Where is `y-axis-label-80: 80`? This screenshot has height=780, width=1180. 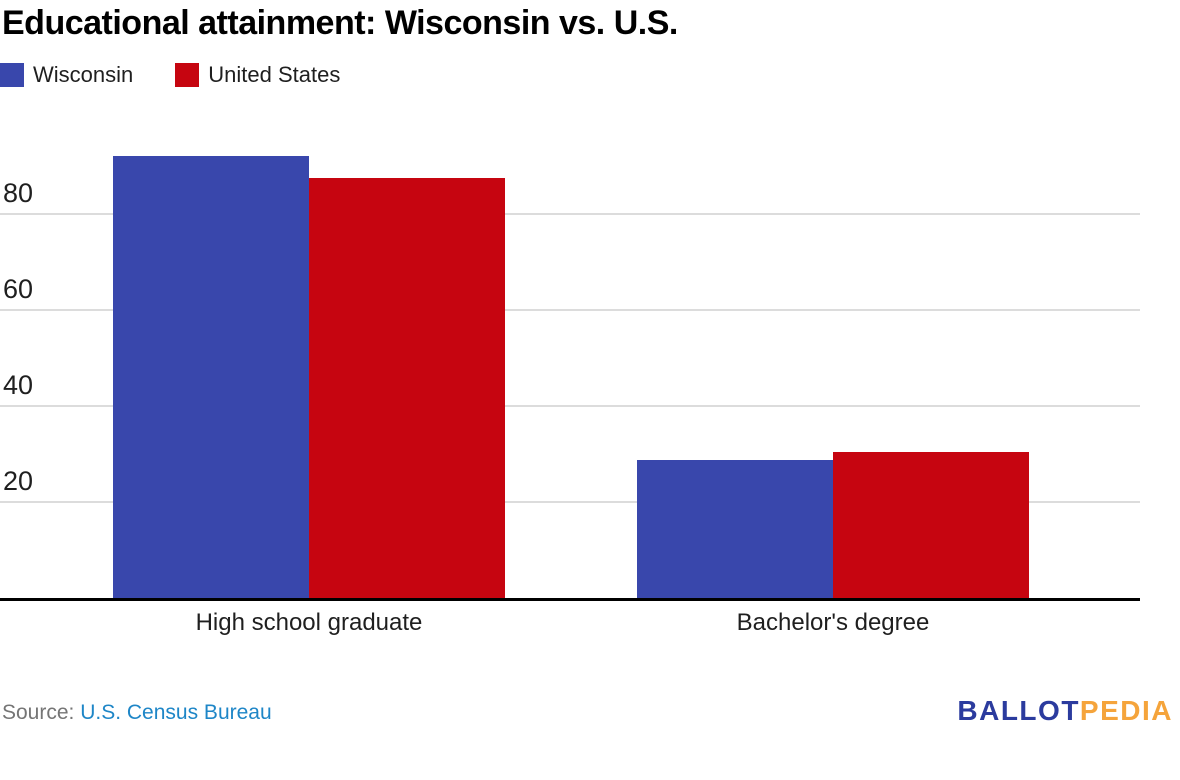 y-axis-label-80: 80 is located at coordinates (18, 193).